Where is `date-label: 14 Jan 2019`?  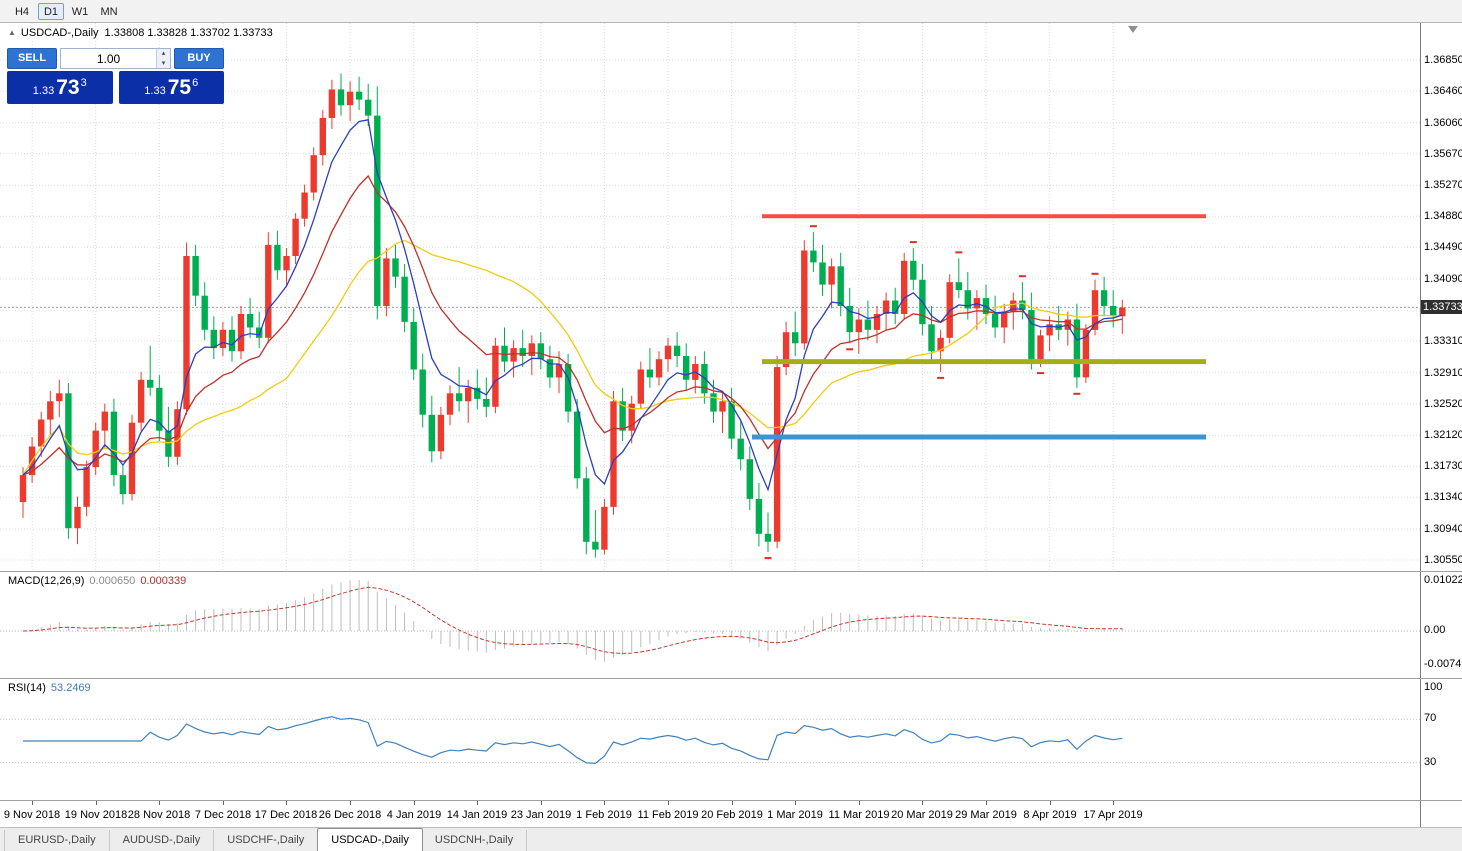 date-label: 14 Jan 2019 is located at coordinates (477, 815).